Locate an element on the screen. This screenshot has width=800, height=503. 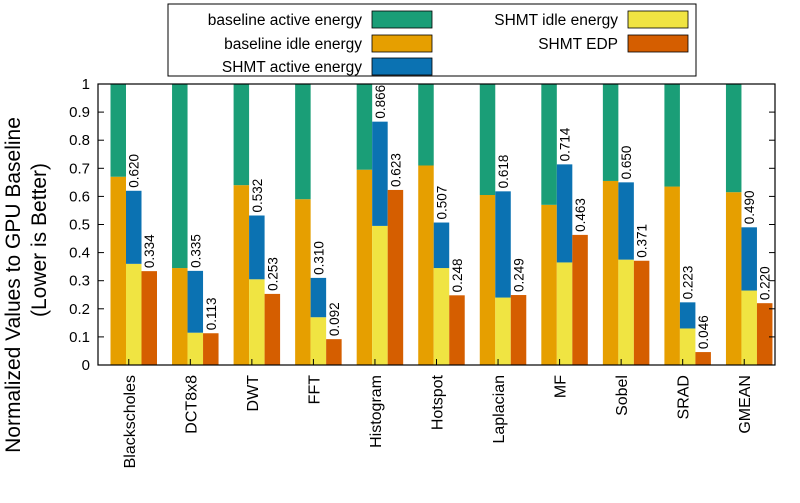
data-label-shmt-edp: 0.220 is located at coordinates (765, 283).